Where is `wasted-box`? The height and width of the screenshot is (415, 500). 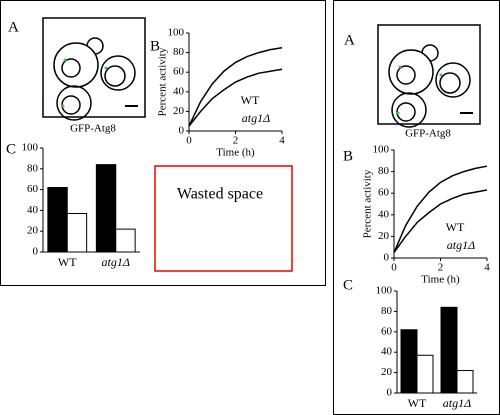 wasted-box is located at coordinates (223, 218).